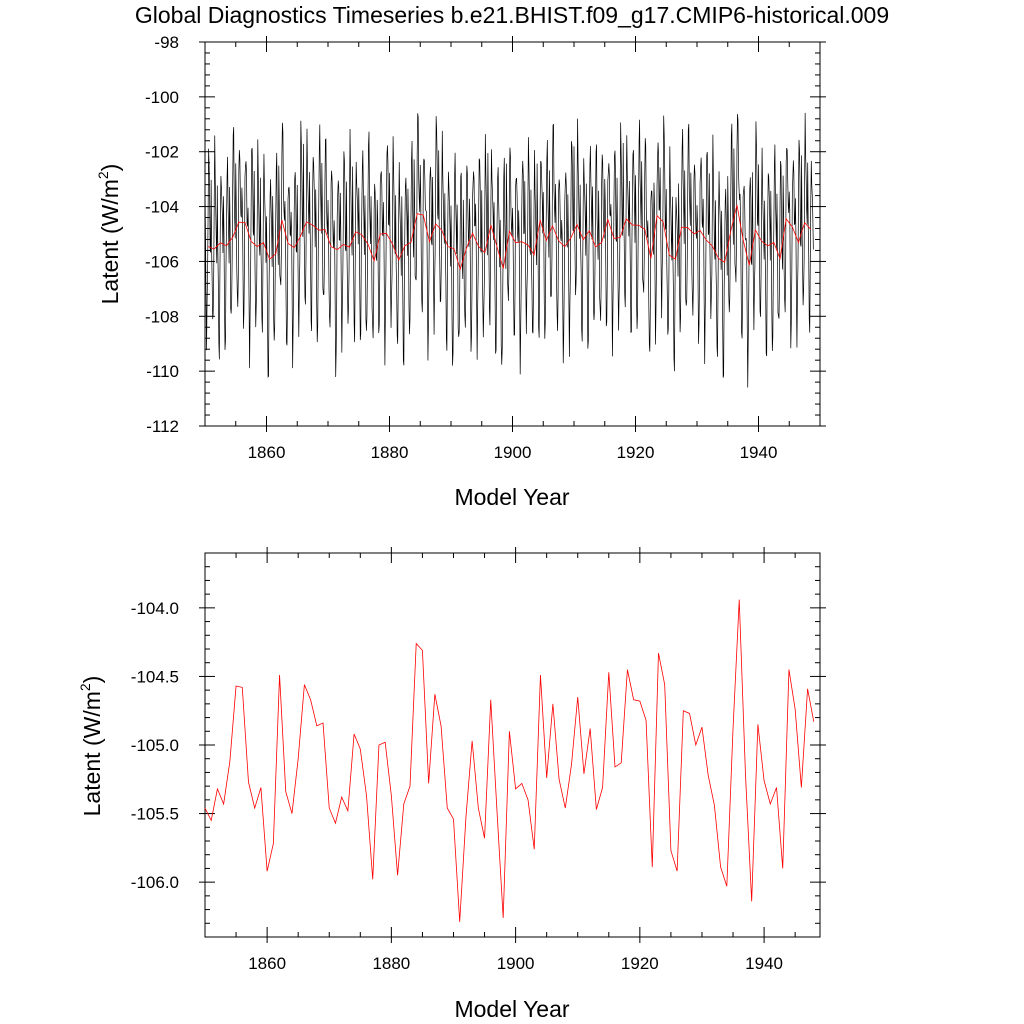 The width and height of the screenshot is (1024, 1024). I want to click on bottom-x-tick-label: 1900, so click(516, 963).